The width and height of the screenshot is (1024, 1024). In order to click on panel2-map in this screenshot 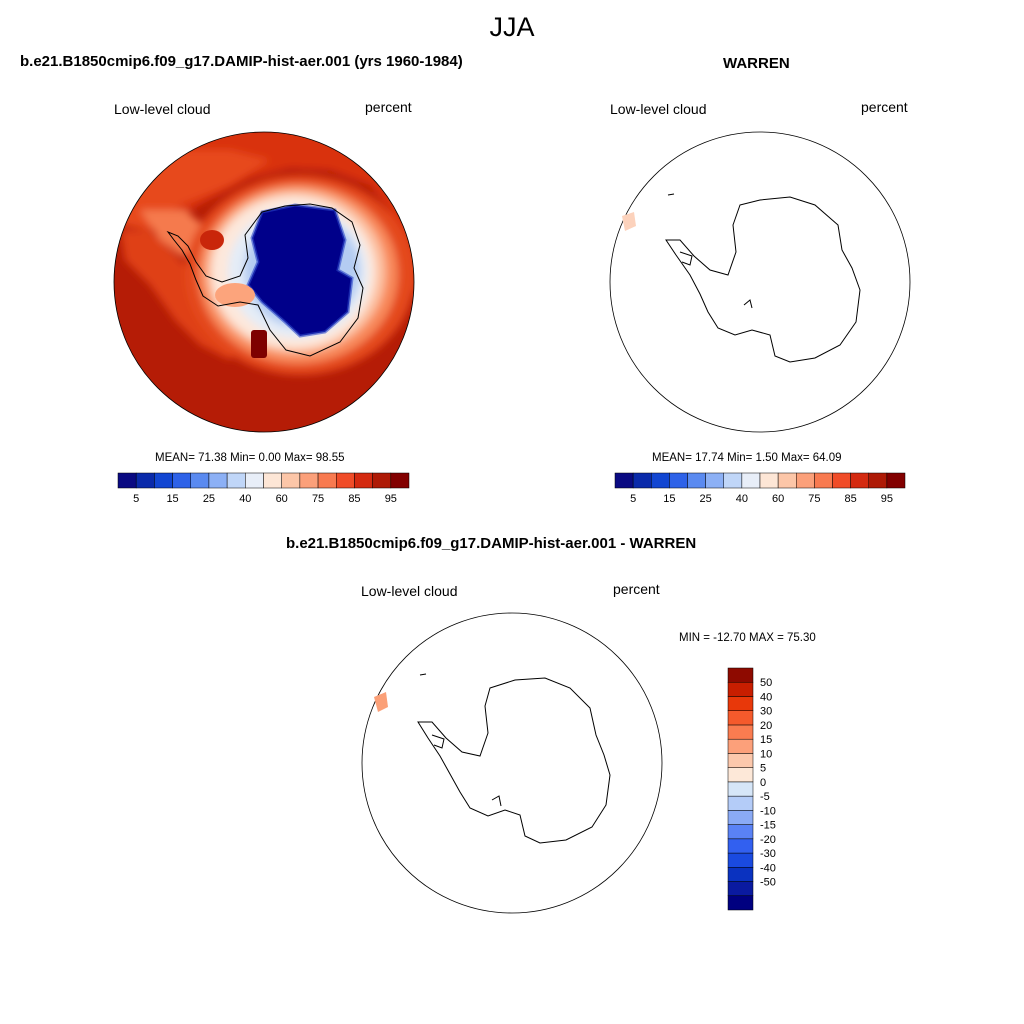, I will do `click(760, 282)`.